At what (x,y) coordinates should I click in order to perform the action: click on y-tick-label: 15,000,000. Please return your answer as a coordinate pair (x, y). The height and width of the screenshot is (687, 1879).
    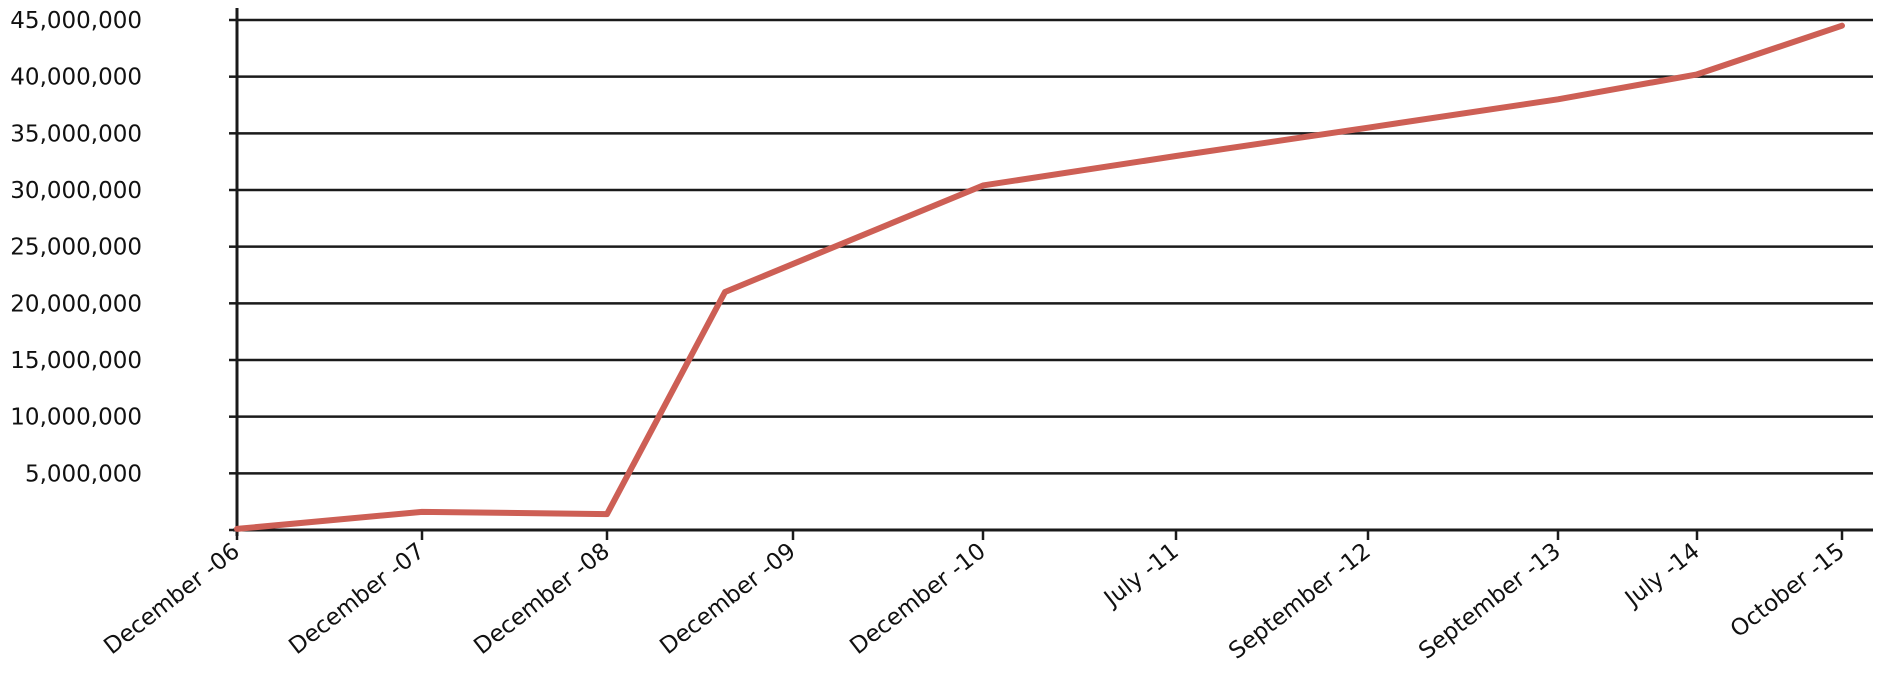
    Looking at the image, I should click on (76, 361).